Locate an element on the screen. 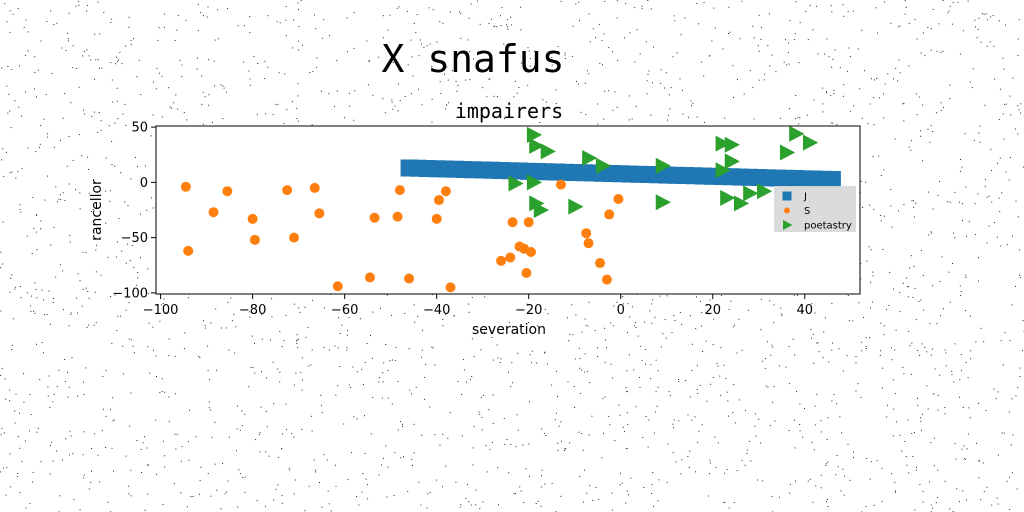 The width and height of the screenshot is (1024, 512). y-tick-label: 0 is located at coordinates (144, 183).